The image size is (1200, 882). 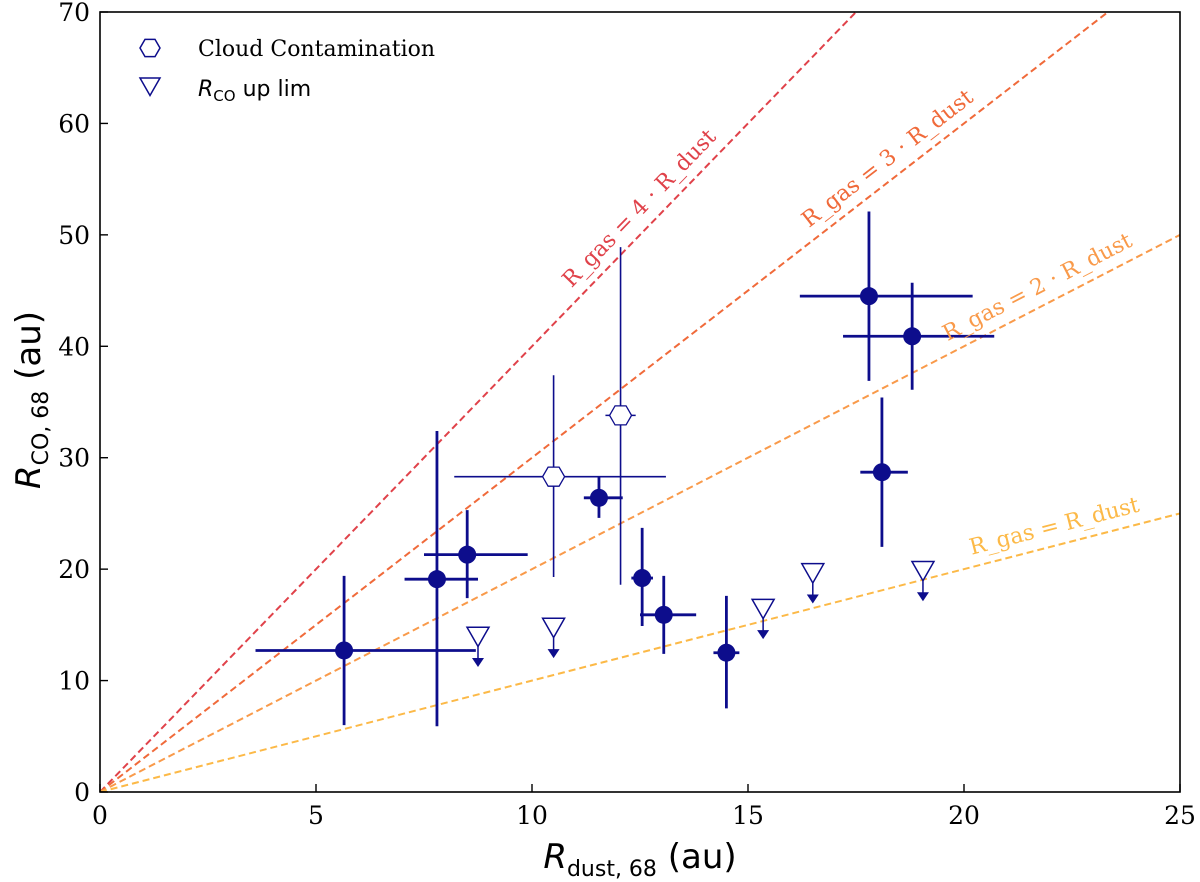 I want to click on y-tick-label: 50, so click(x=74, y=235).